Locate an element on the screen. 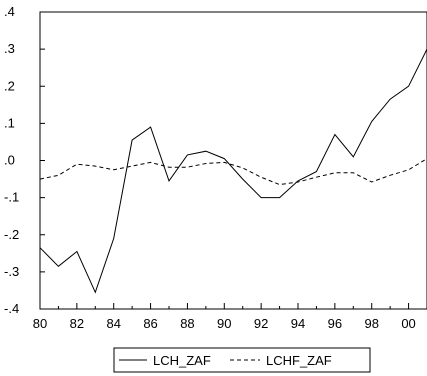 This screenshot has width=427, height=376. legend-box is located at coordinates (242, 360).